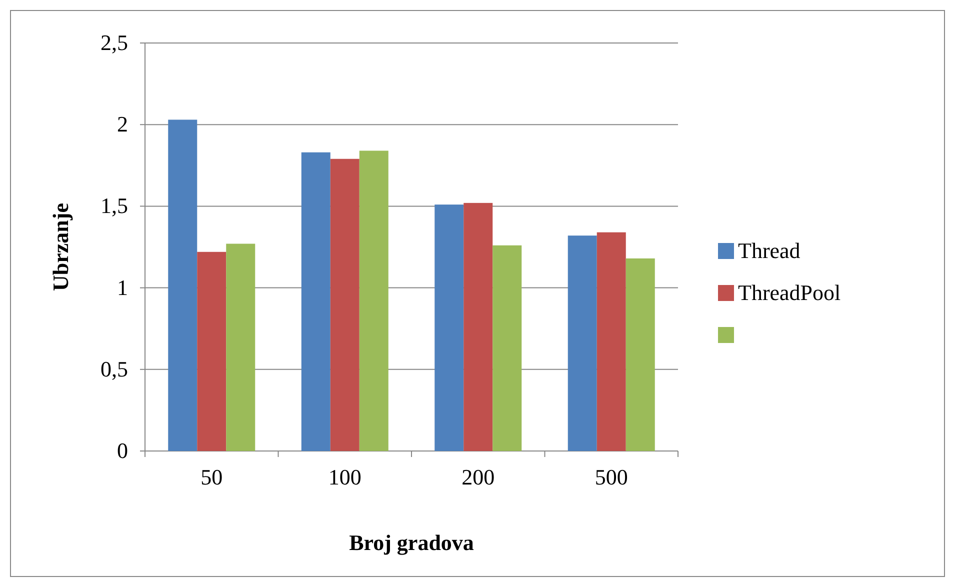  What do you see at coordinates (411, 542) in the screenshot?
I see `x-axis-title: Broj gradova` at bounding box center [411, 542].